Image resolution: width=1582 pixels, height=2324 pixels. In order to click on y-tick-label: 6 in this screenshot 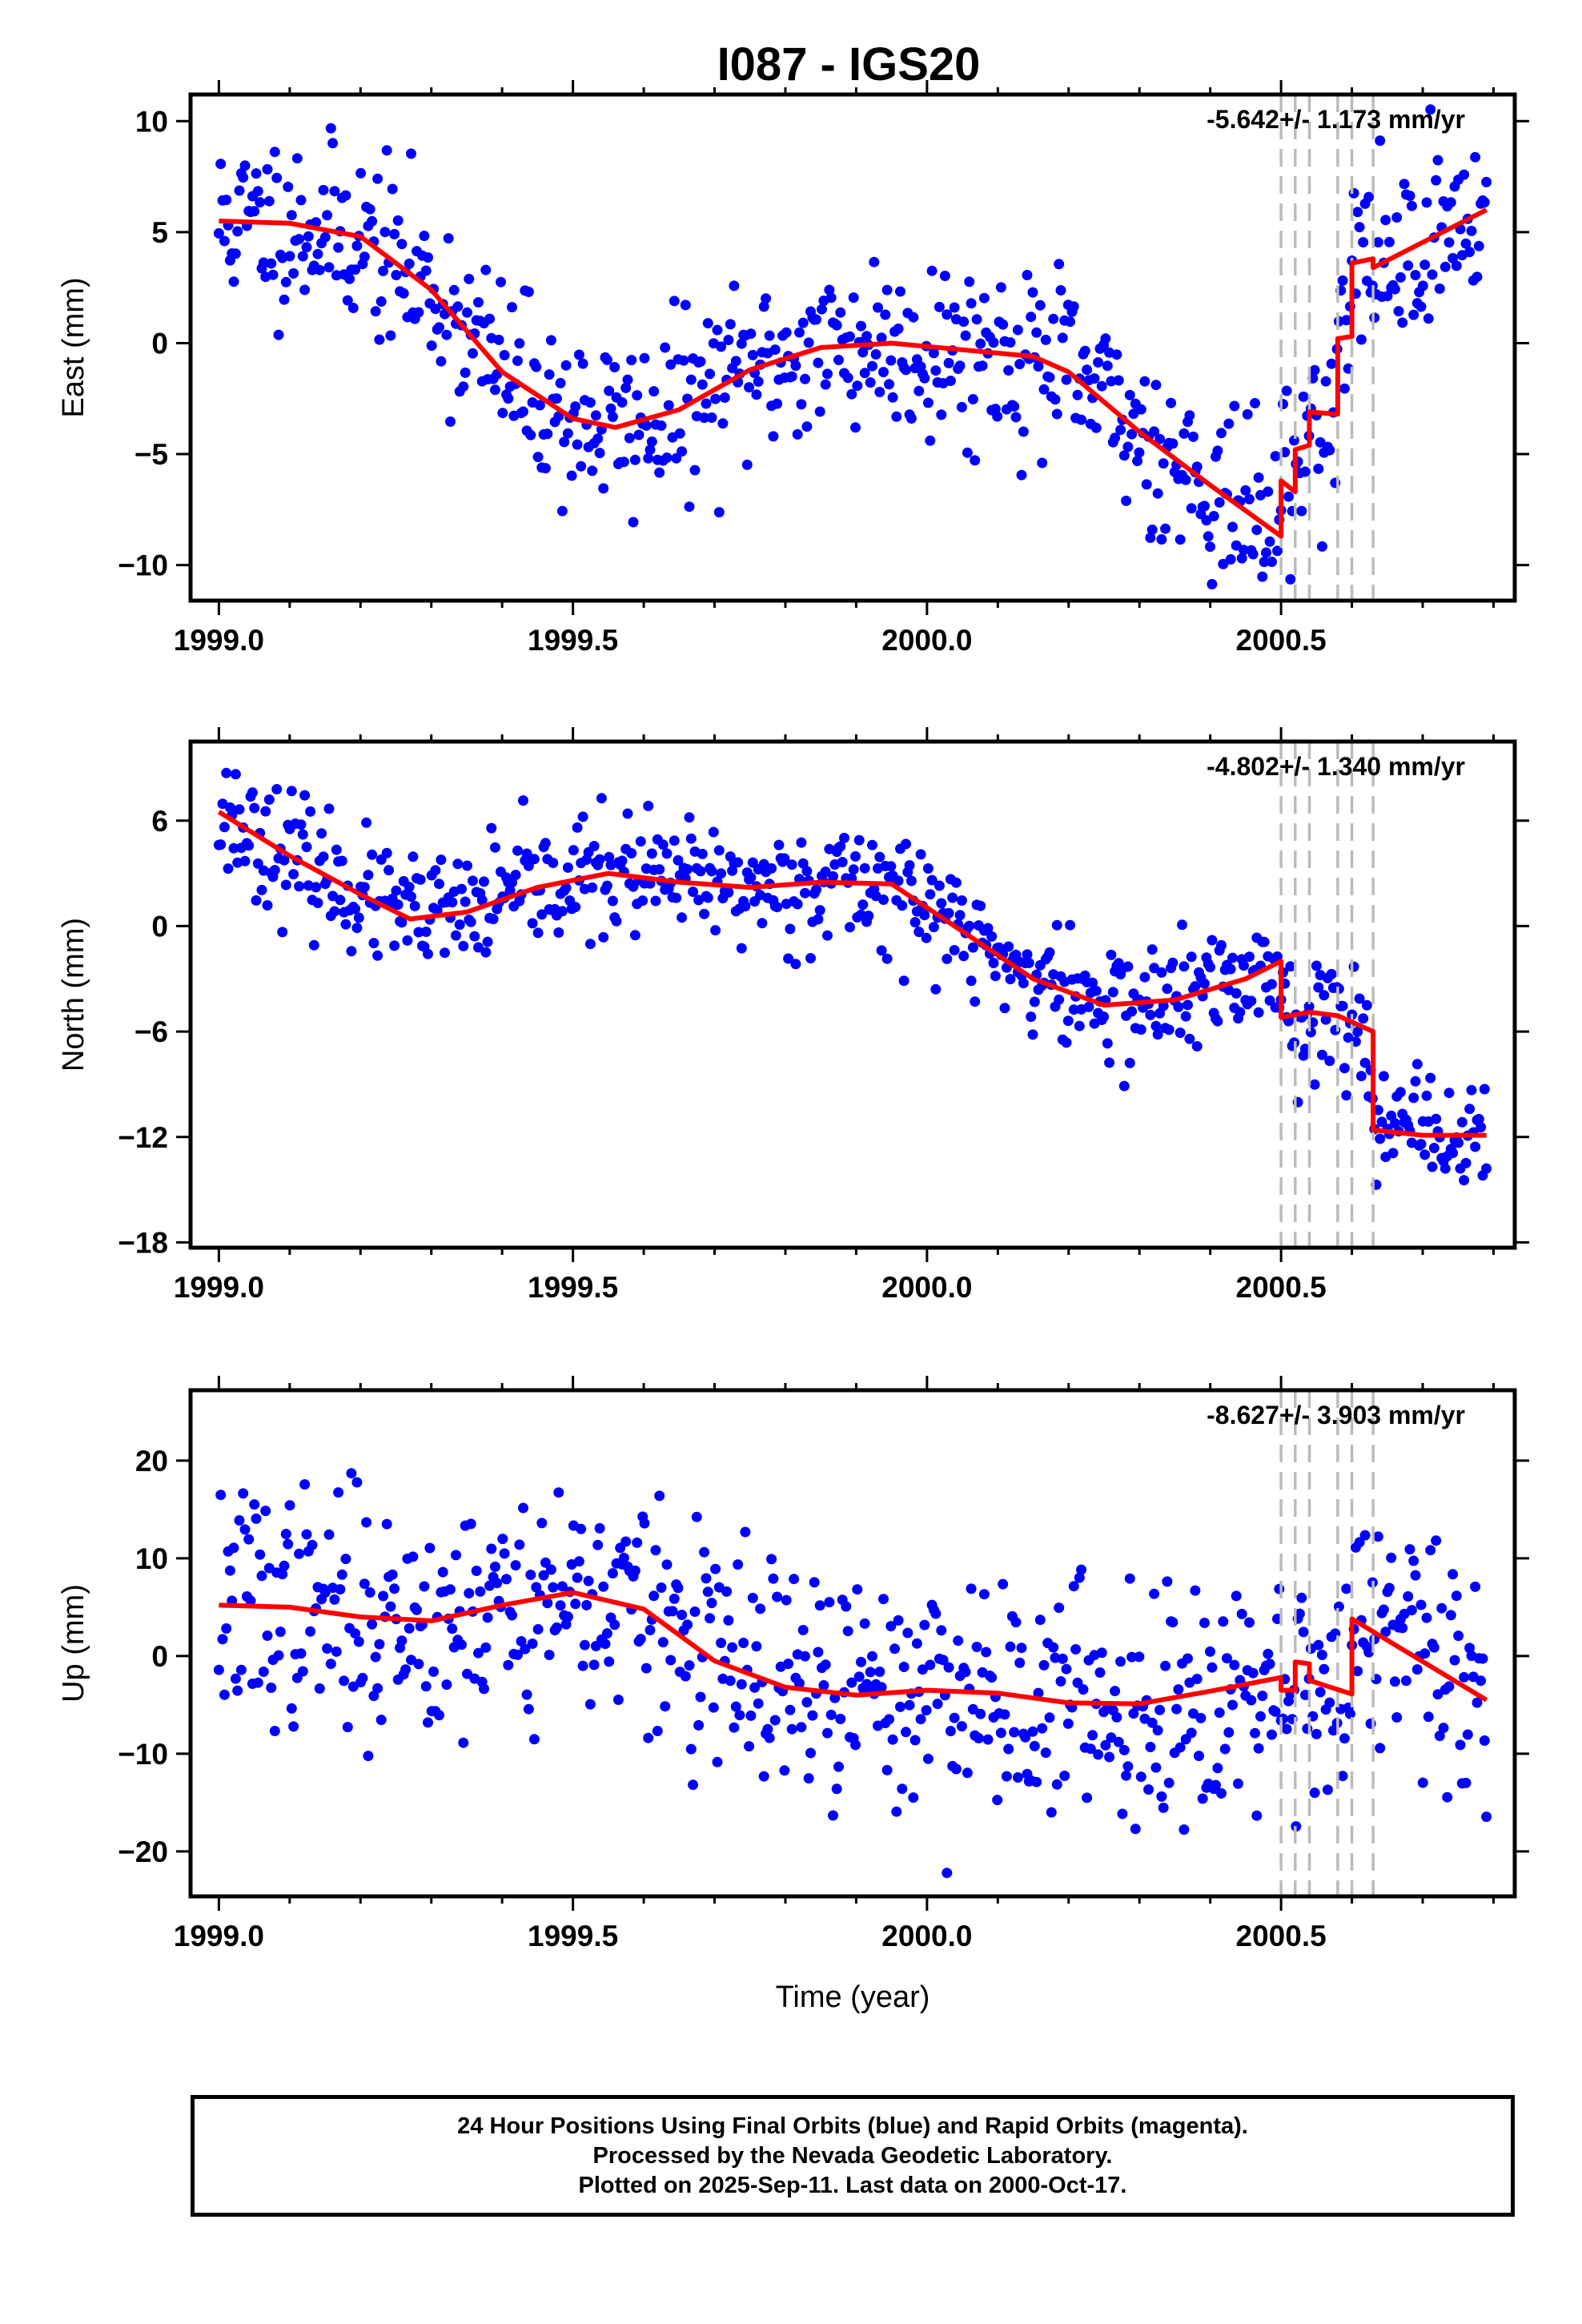, I will do `click(159, 821)`.